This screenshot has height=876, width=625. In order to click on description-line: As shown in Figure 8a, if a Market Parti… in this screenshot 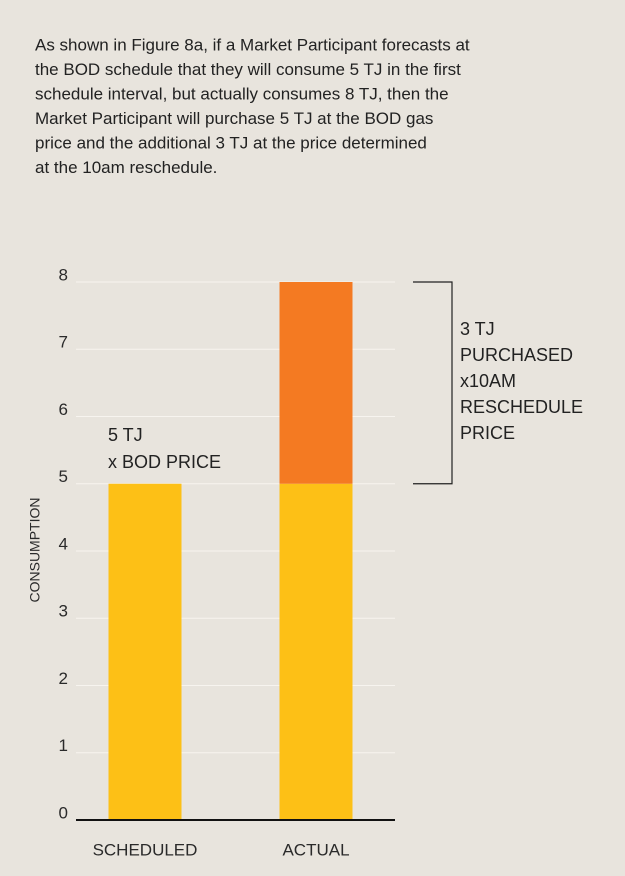, I will do `click(252, 44)`.